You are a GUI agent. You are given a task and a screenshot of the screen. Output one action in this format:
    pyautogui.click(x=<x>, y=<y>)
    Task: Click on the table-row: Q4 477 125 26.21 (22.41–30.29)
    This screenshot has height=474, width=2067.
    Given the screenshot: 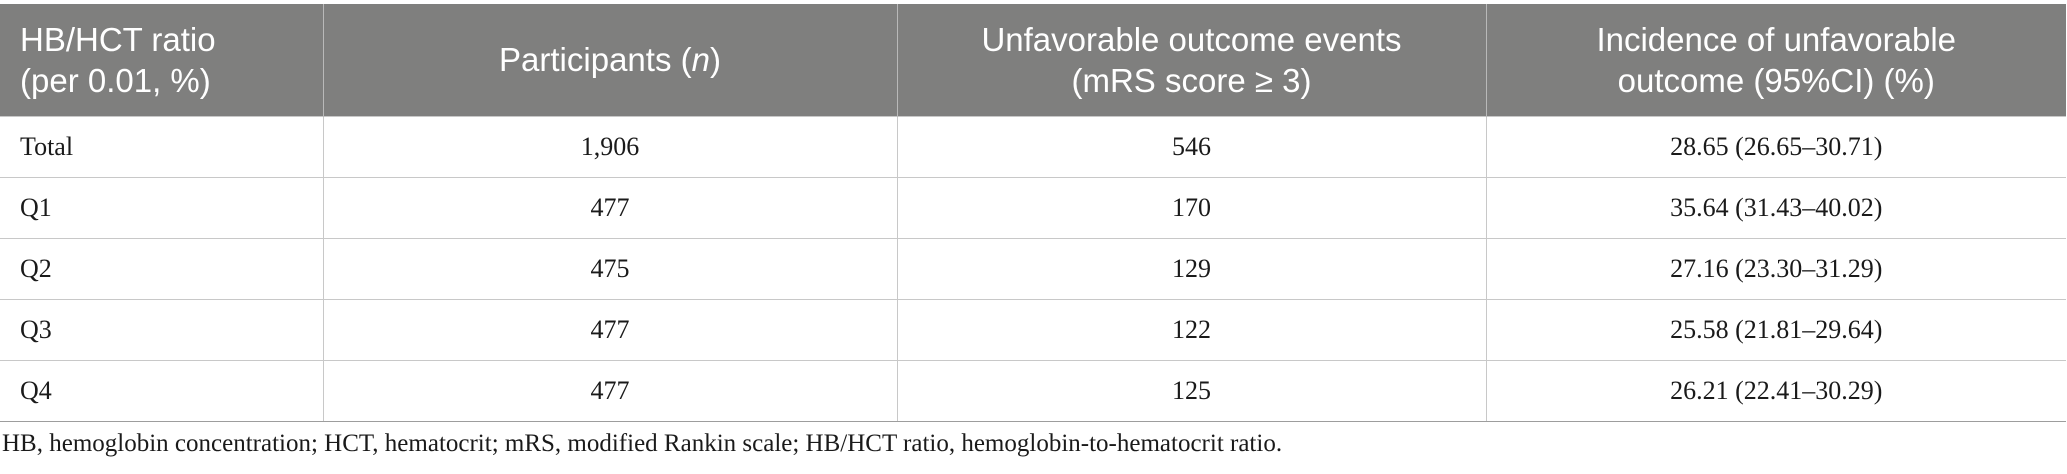 What is the action you would take?
    pyautogui.click(x=1033, y=390)
    